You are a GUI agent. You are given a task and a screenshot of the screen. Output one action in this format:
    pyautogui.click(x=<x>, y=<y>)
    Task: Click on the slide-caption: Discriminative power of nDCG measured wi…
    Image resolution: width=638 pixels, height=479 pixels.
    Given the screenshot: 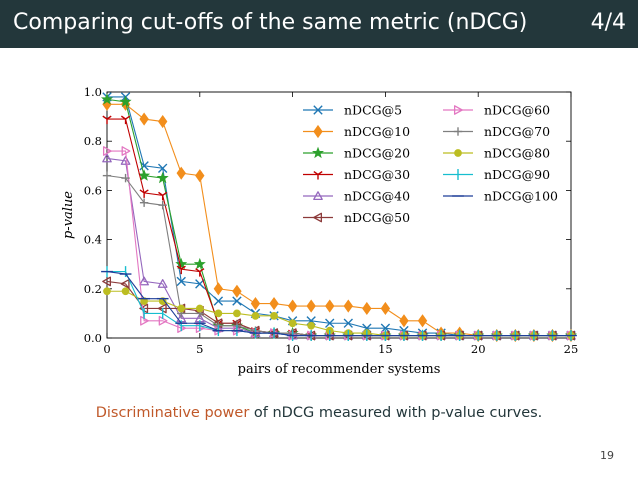 What is the action you would take?
    pyautogui.click(x=319, y=413)
    